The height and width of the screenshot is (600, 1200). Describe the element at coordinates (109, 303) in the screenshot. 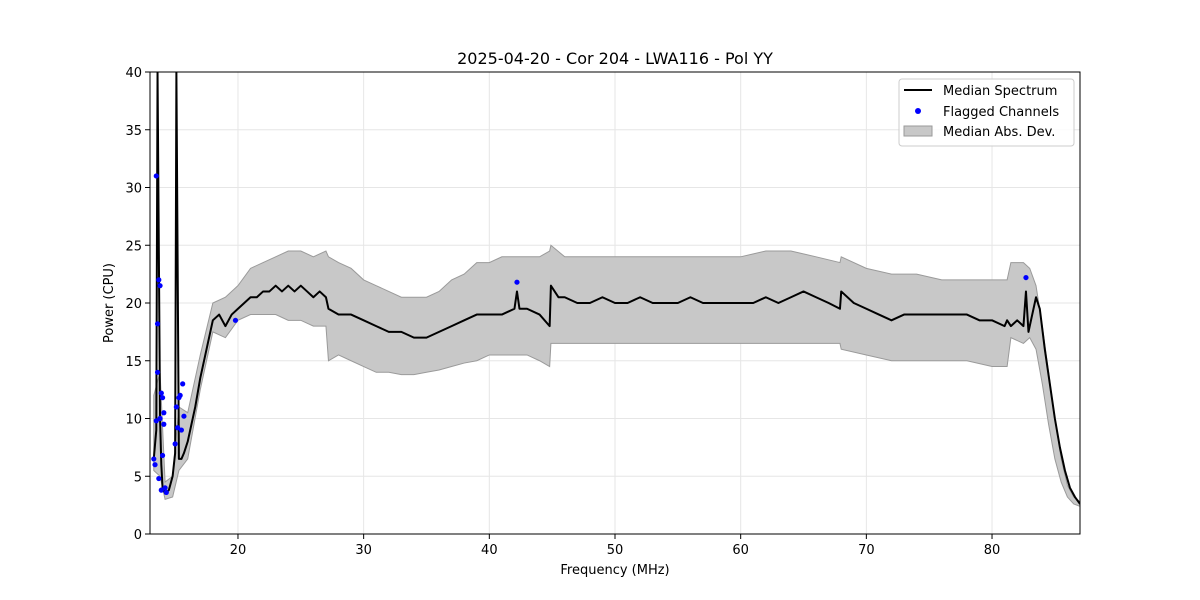

I see `y-axis-label: Power (CPU)` at that location.